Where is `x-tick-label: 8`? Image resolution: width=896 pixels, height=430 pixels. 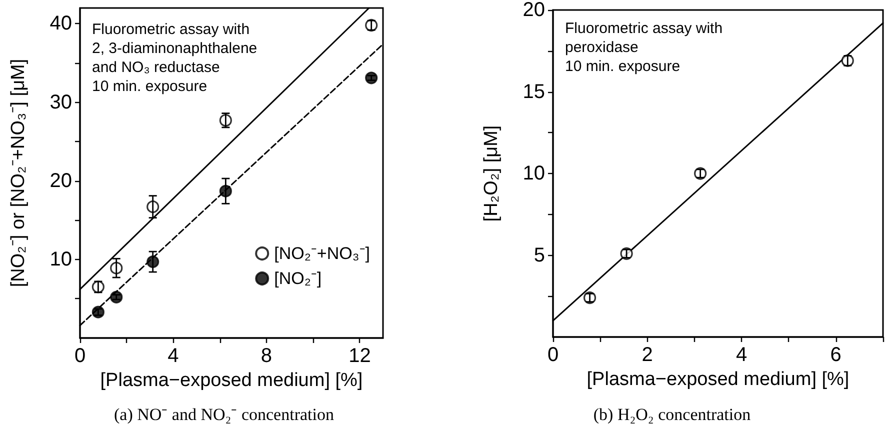
x-tick-label: 8 is located at coordinates (266, 356).